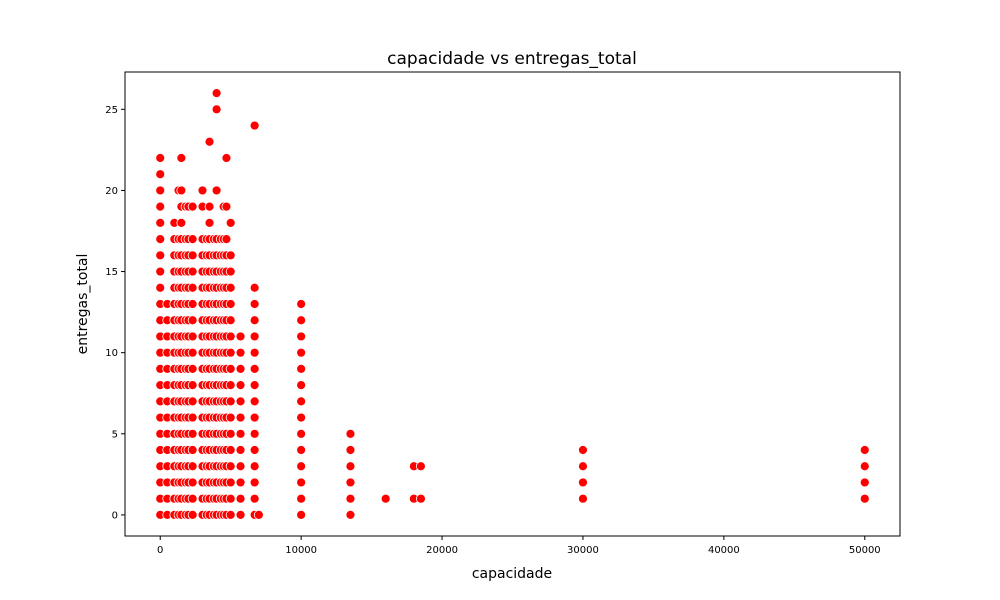 This screenshot has width=1000, height=600. I want to click on y-tick-label: 10, so click(111, 353).